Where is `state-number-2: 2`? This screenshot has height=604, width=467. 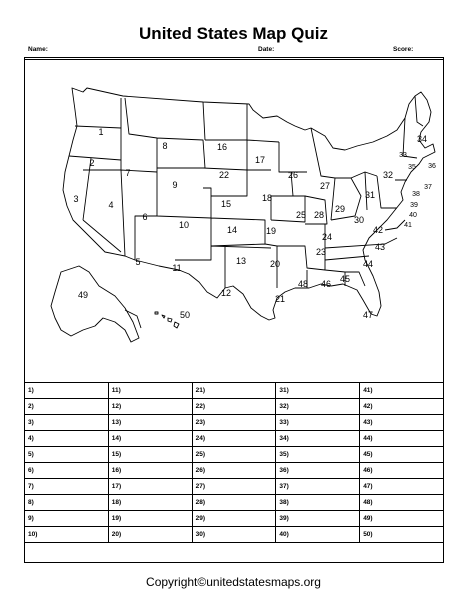
state-number-2: 2 is located at coordinates (91, 163).